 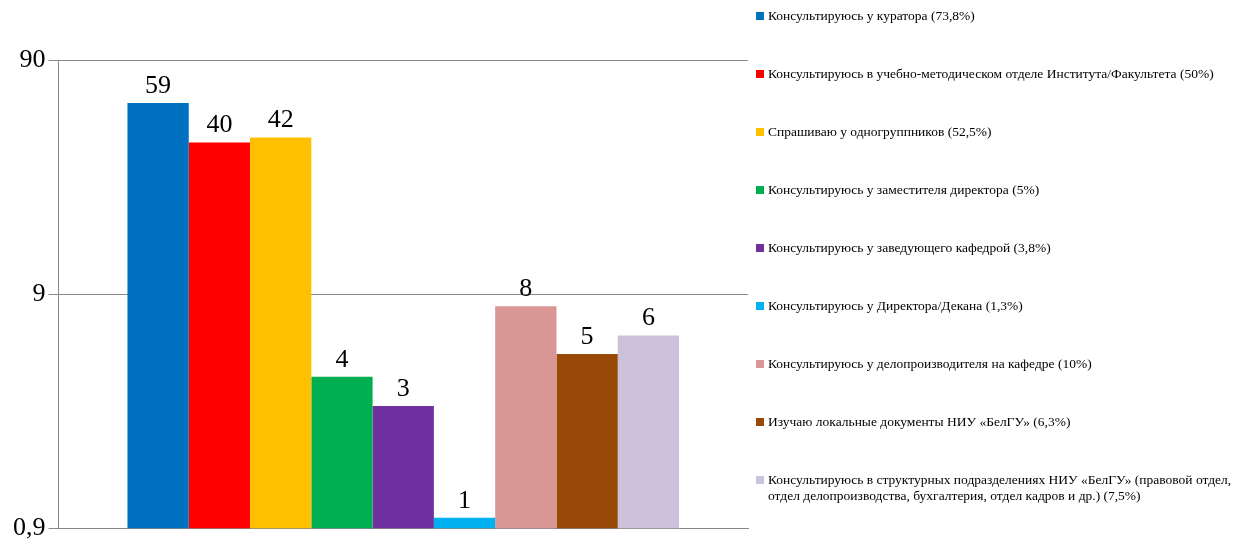 What do you see at coordinates (526, 288) in the screenshot?
I see `data-label: 8` at bounding box center [526, 288].